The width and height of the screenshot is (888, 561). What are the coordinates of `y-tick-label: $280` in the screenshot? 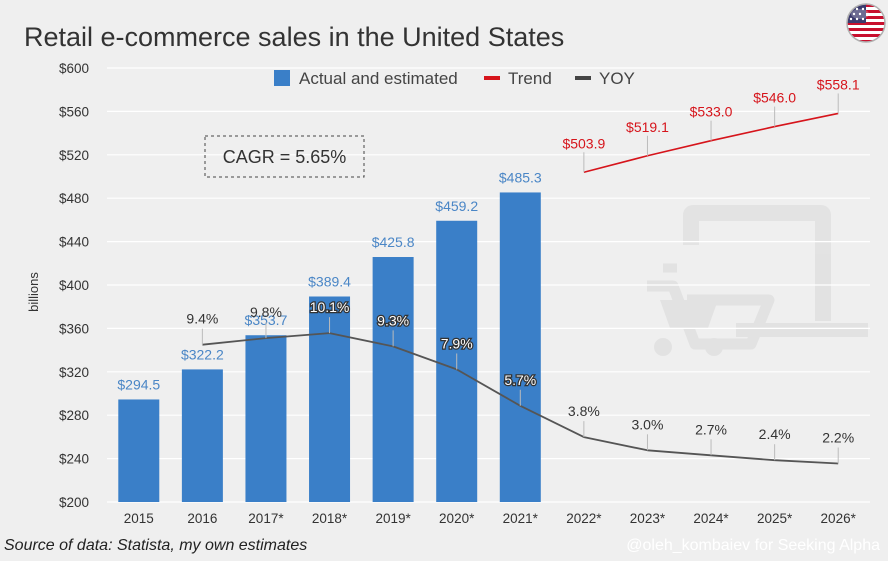 It's located at (74, 415).